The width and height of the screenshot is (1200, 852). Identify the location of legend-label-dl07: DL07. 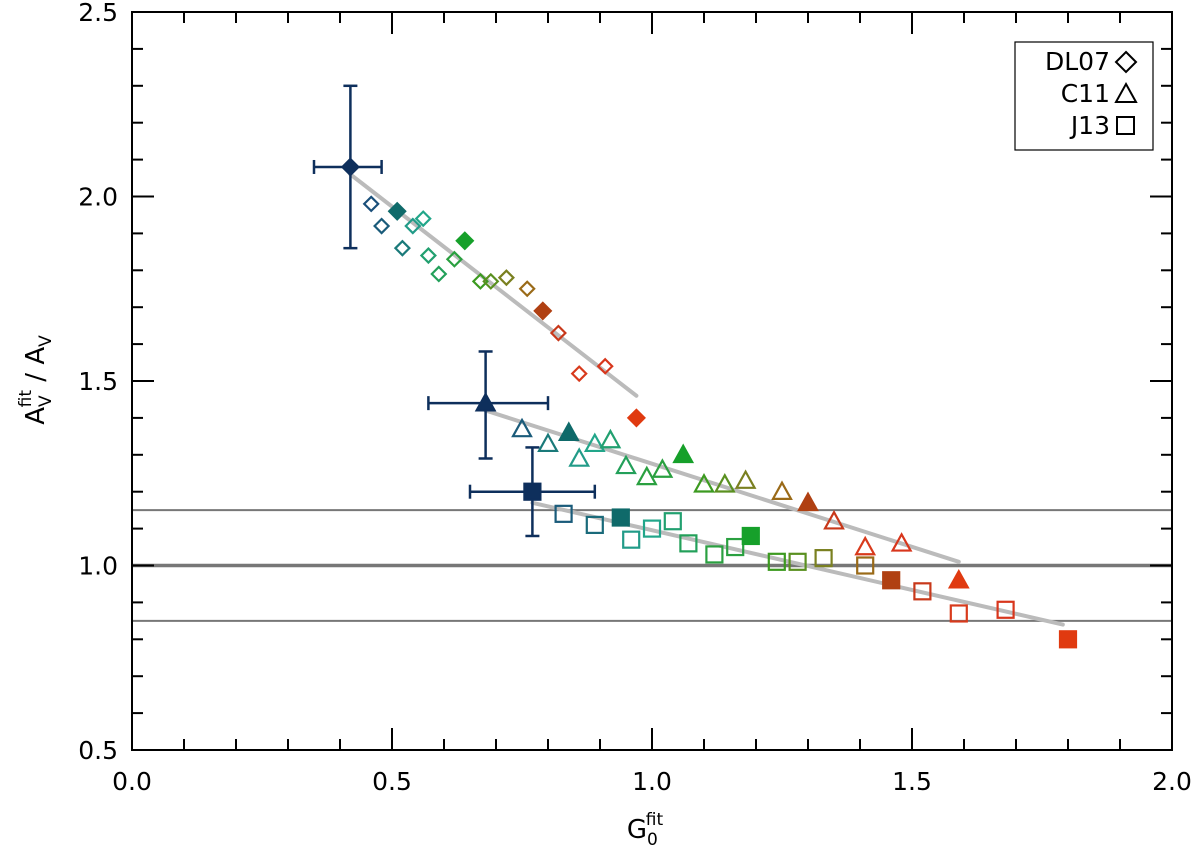
(1077, 61).